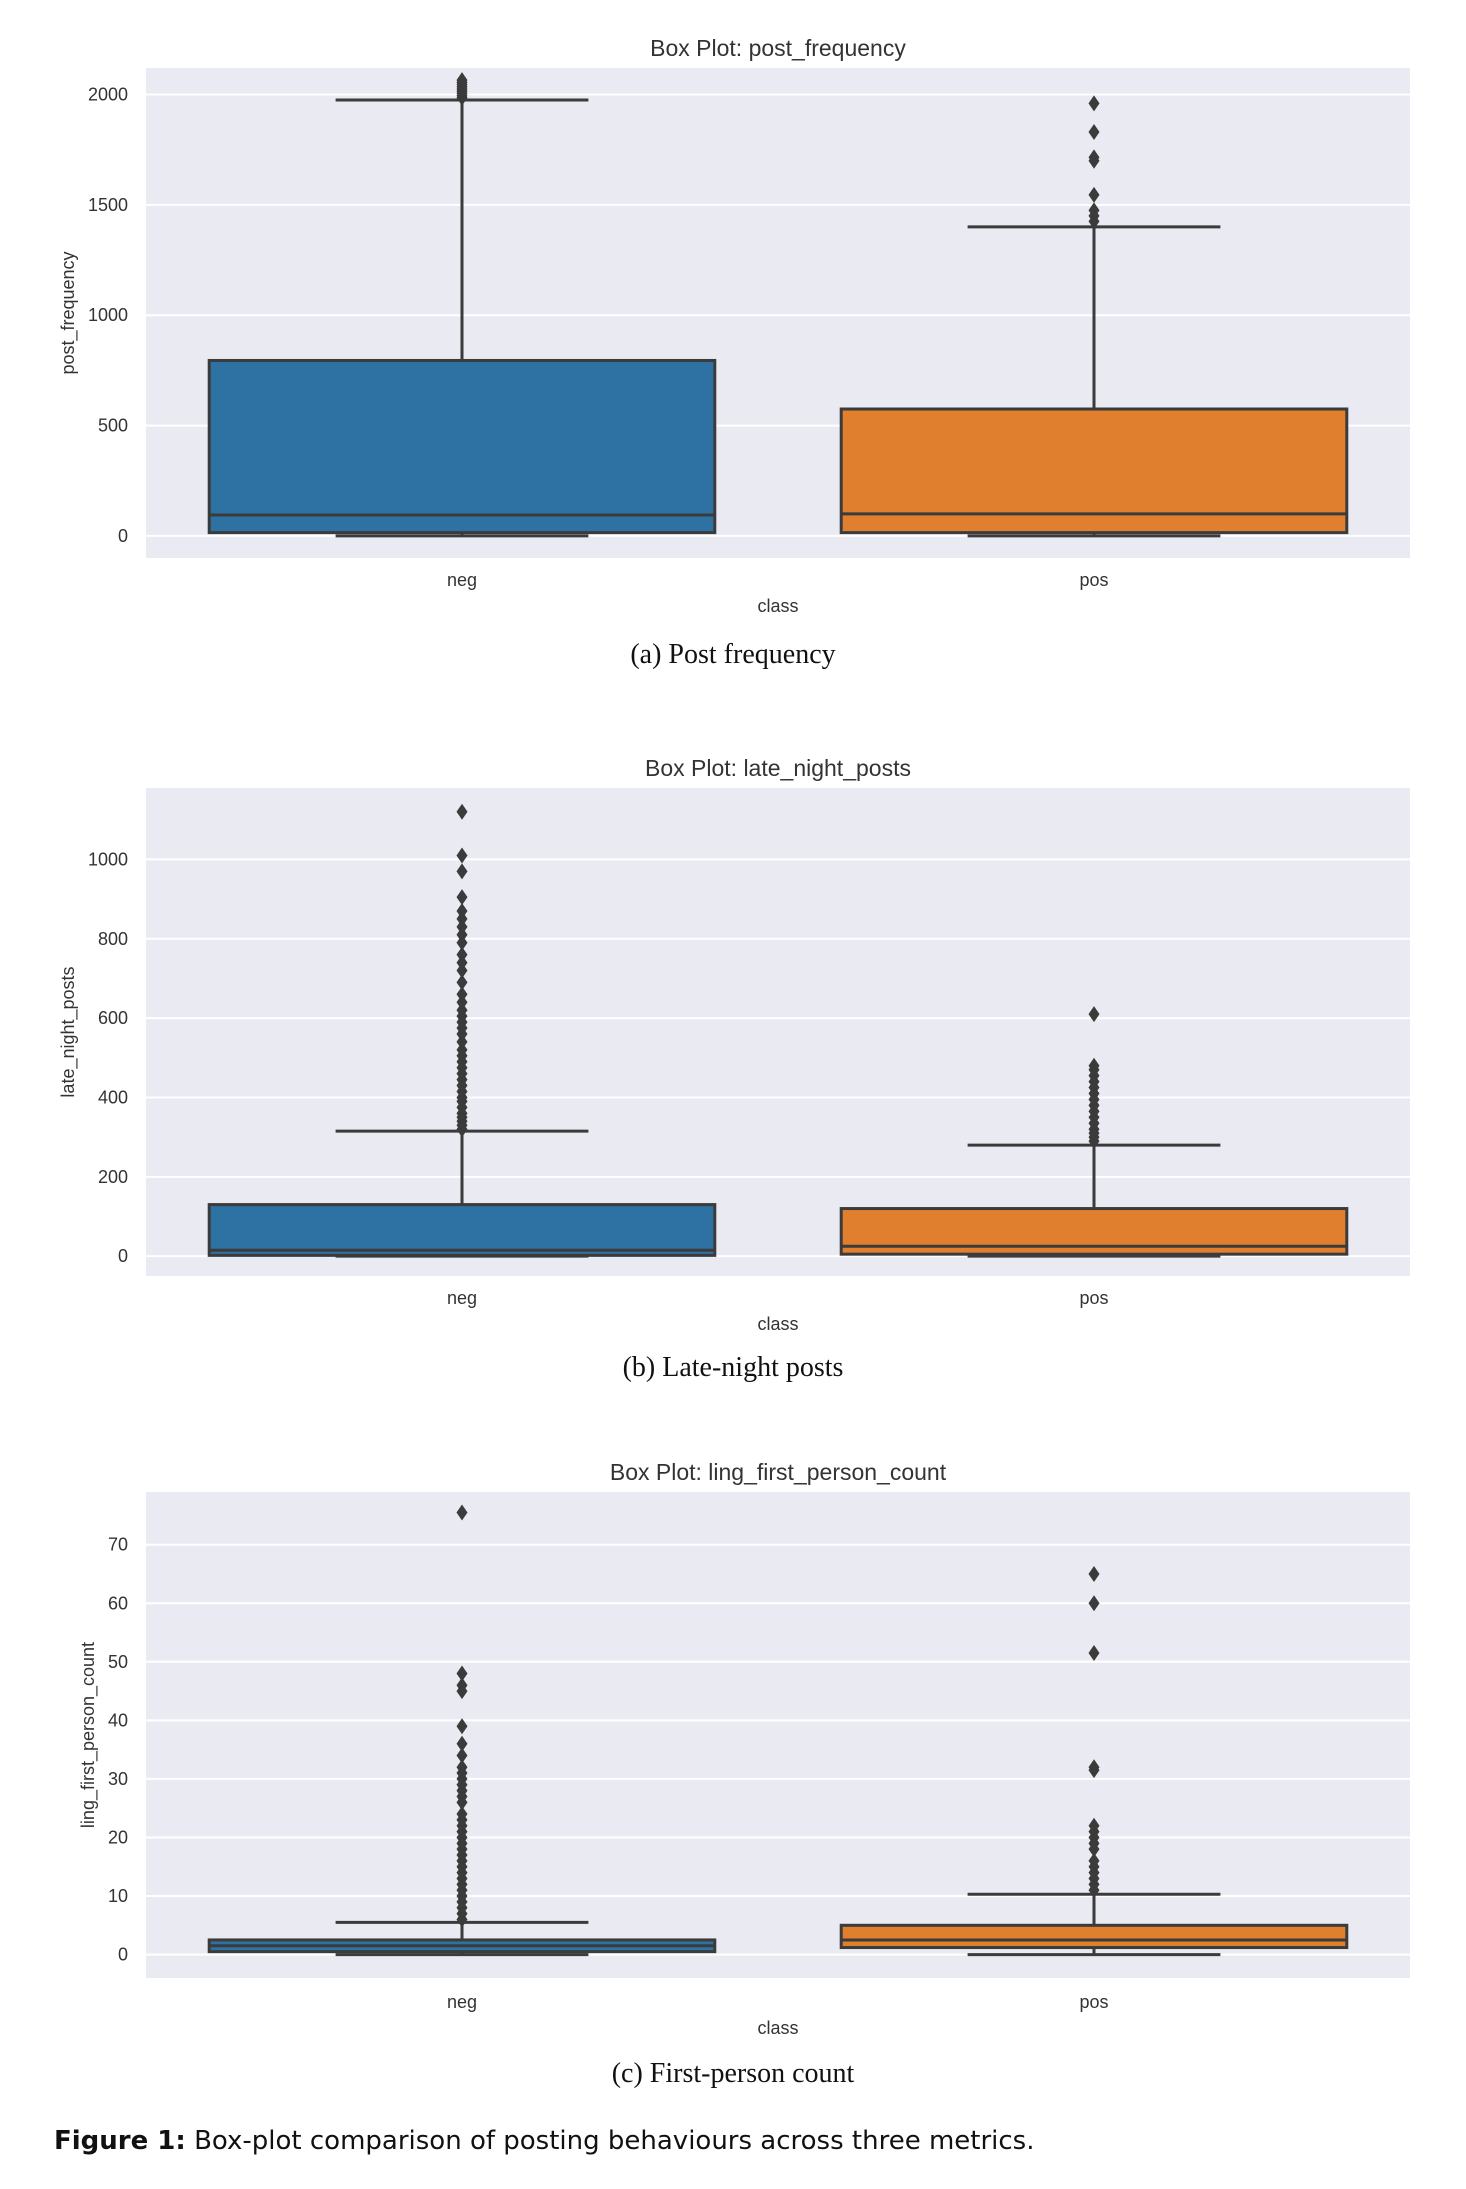  Describe the element at coordinates (733, 654) in the screenshot. I see `subcaption-a: (a) Post frequency` at that location.